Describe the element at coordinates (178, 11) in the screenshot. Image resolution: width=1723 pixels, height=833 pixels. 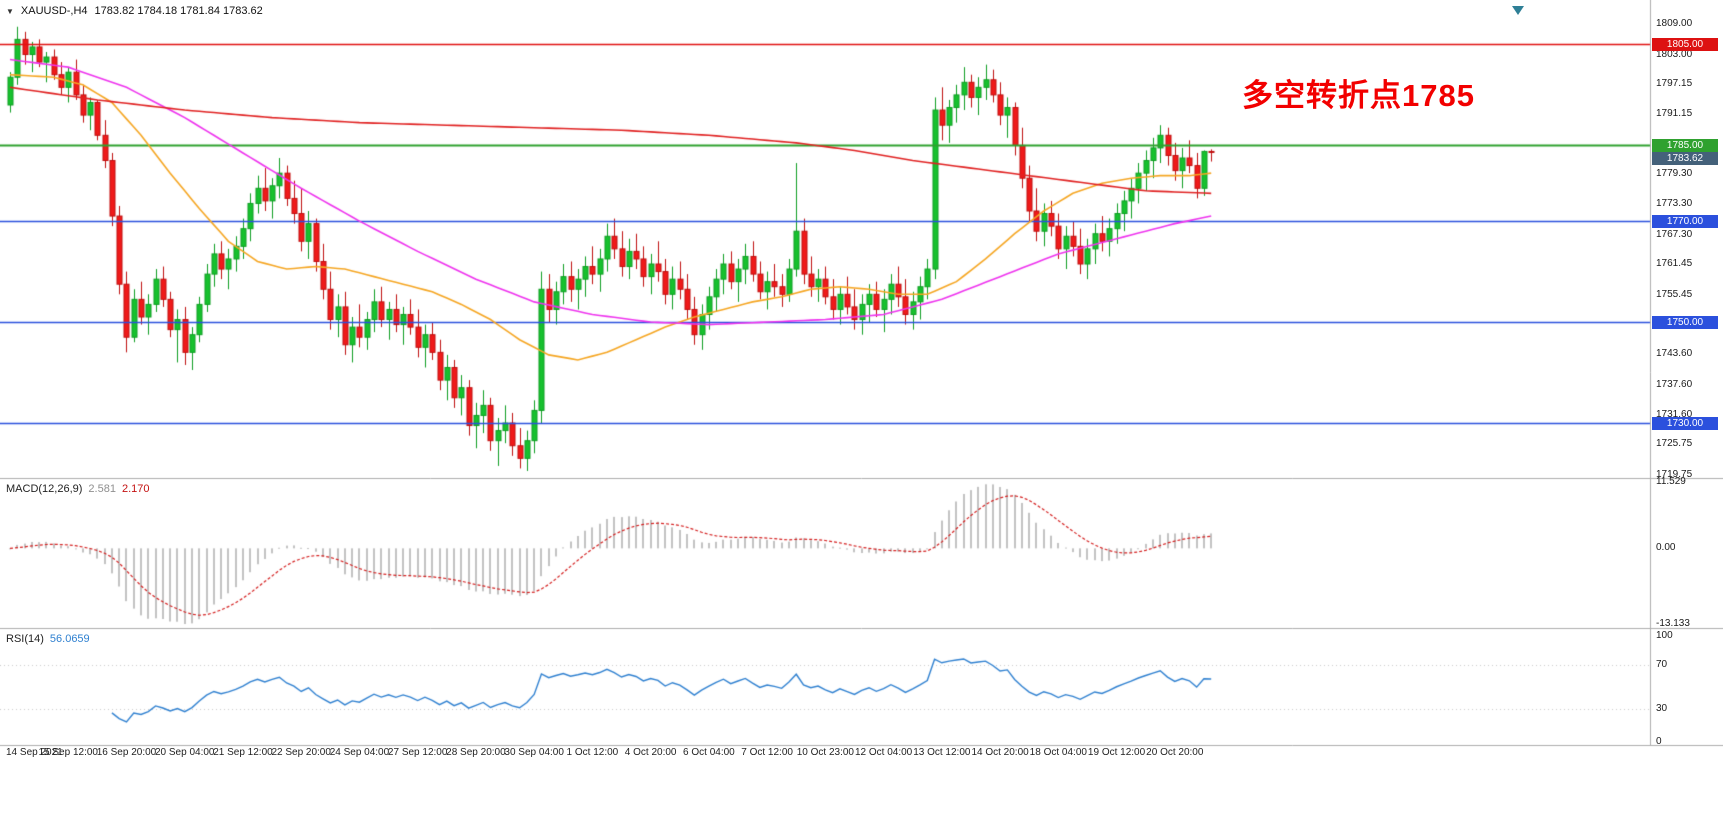
I see `ohlc-readout: 1783.82 1784.18 1781.84 1783.62` at that location.